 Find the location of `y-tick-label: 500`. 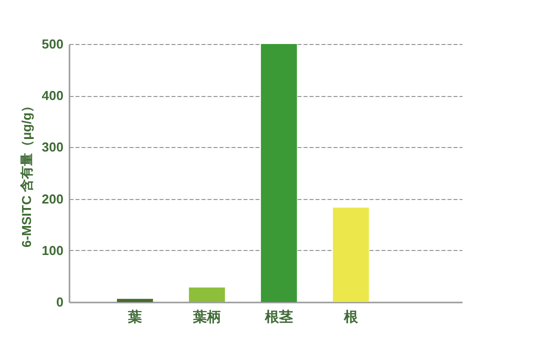

y-tick-label: 500 is located at coordinates (53, 44).